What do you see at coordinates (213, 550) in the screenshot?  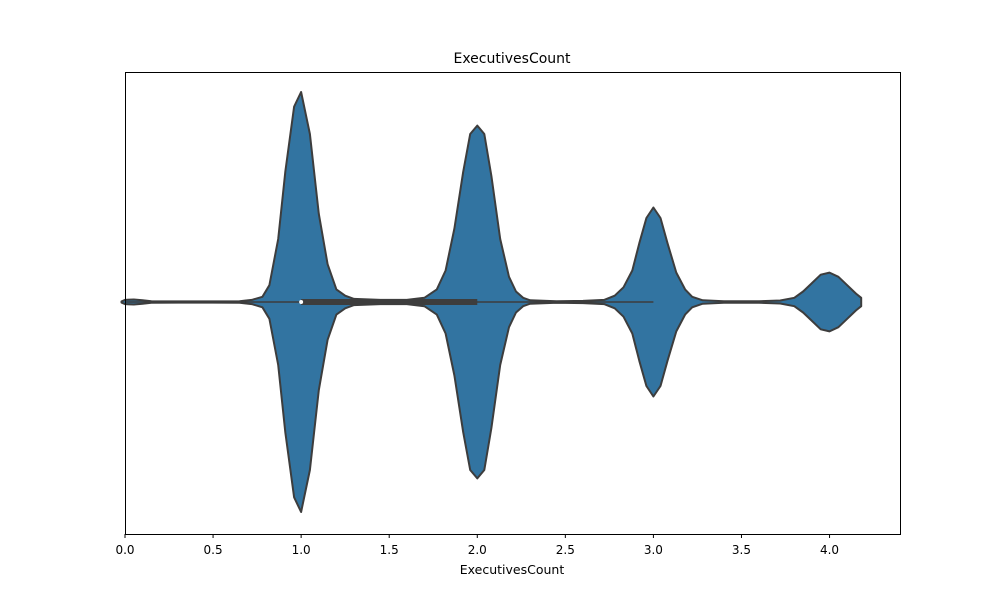 I see `x-tick-label: 0.5` at bounding box center [213, 550].